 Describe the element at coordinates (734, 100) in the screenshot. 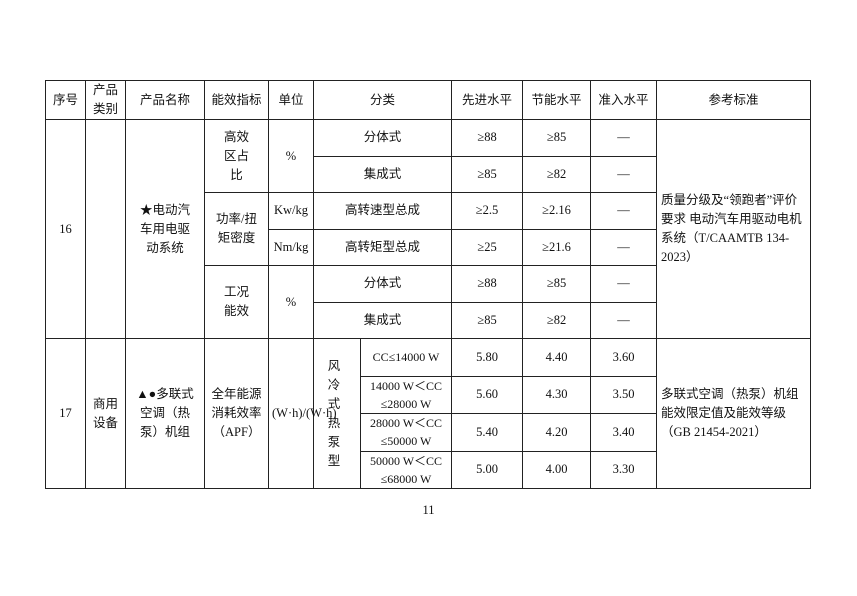

I see `header-reference: 参考标准` at that location.